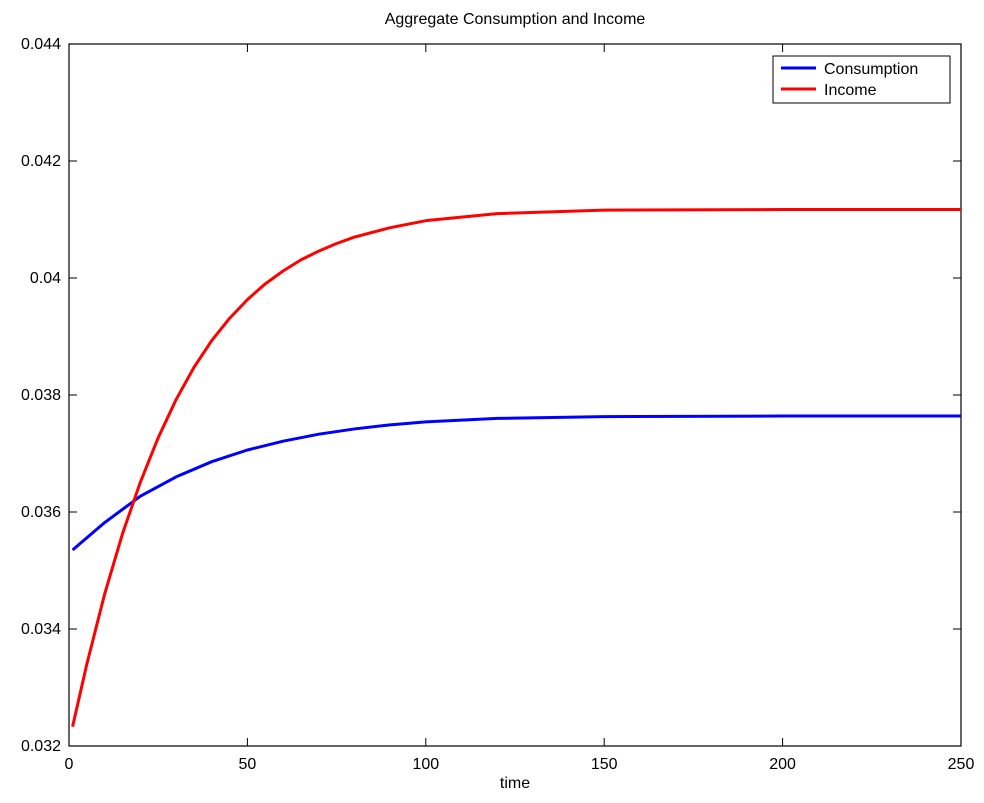 This screenshot has height=803, width=984. Describe the element at coordinates (961, 764) in the screenshot. I see `x-tick-label: 250` at that location.